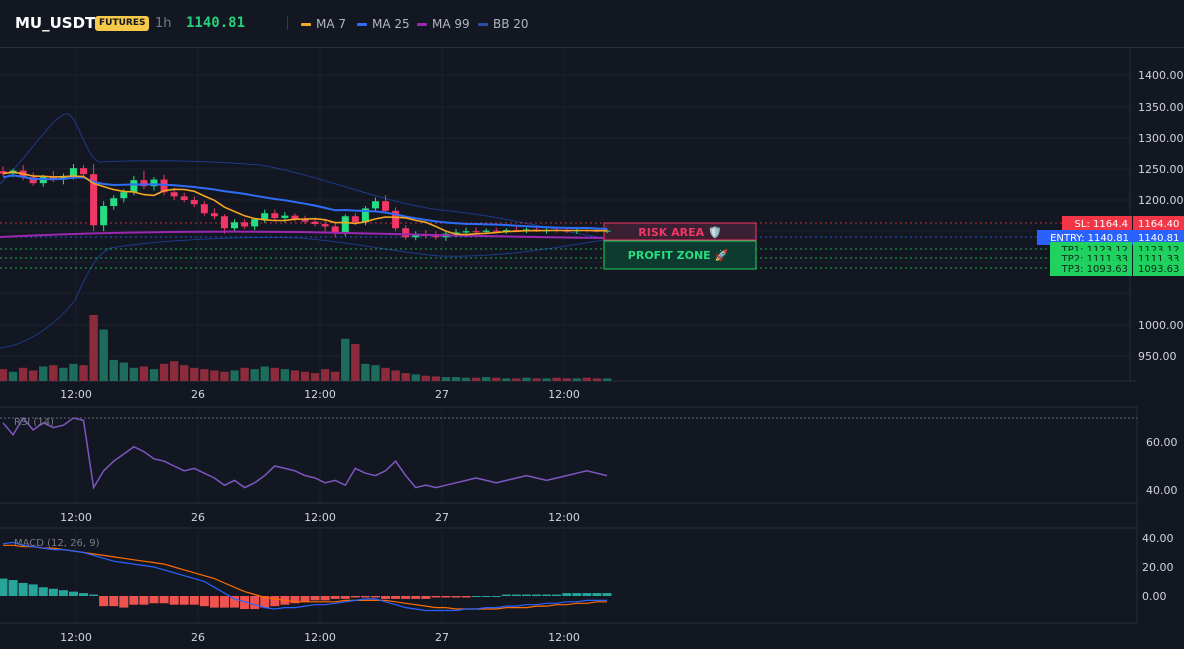 The height and width of the screenshot is (649, 1184). I want to click on price-tick-label: 1000.00, so click(1161, 325).